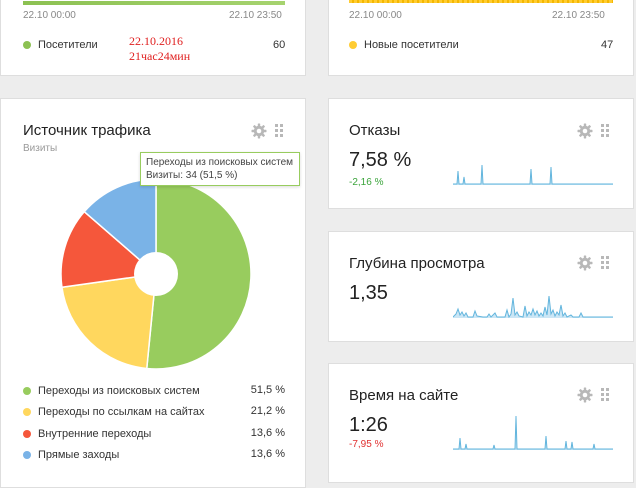  What do you see at coordinates (481, 153) in the screenshot?
I see `bounce-rate-card: Отказы 7,58 % -2,16 %` at bounding box center [481, 153].